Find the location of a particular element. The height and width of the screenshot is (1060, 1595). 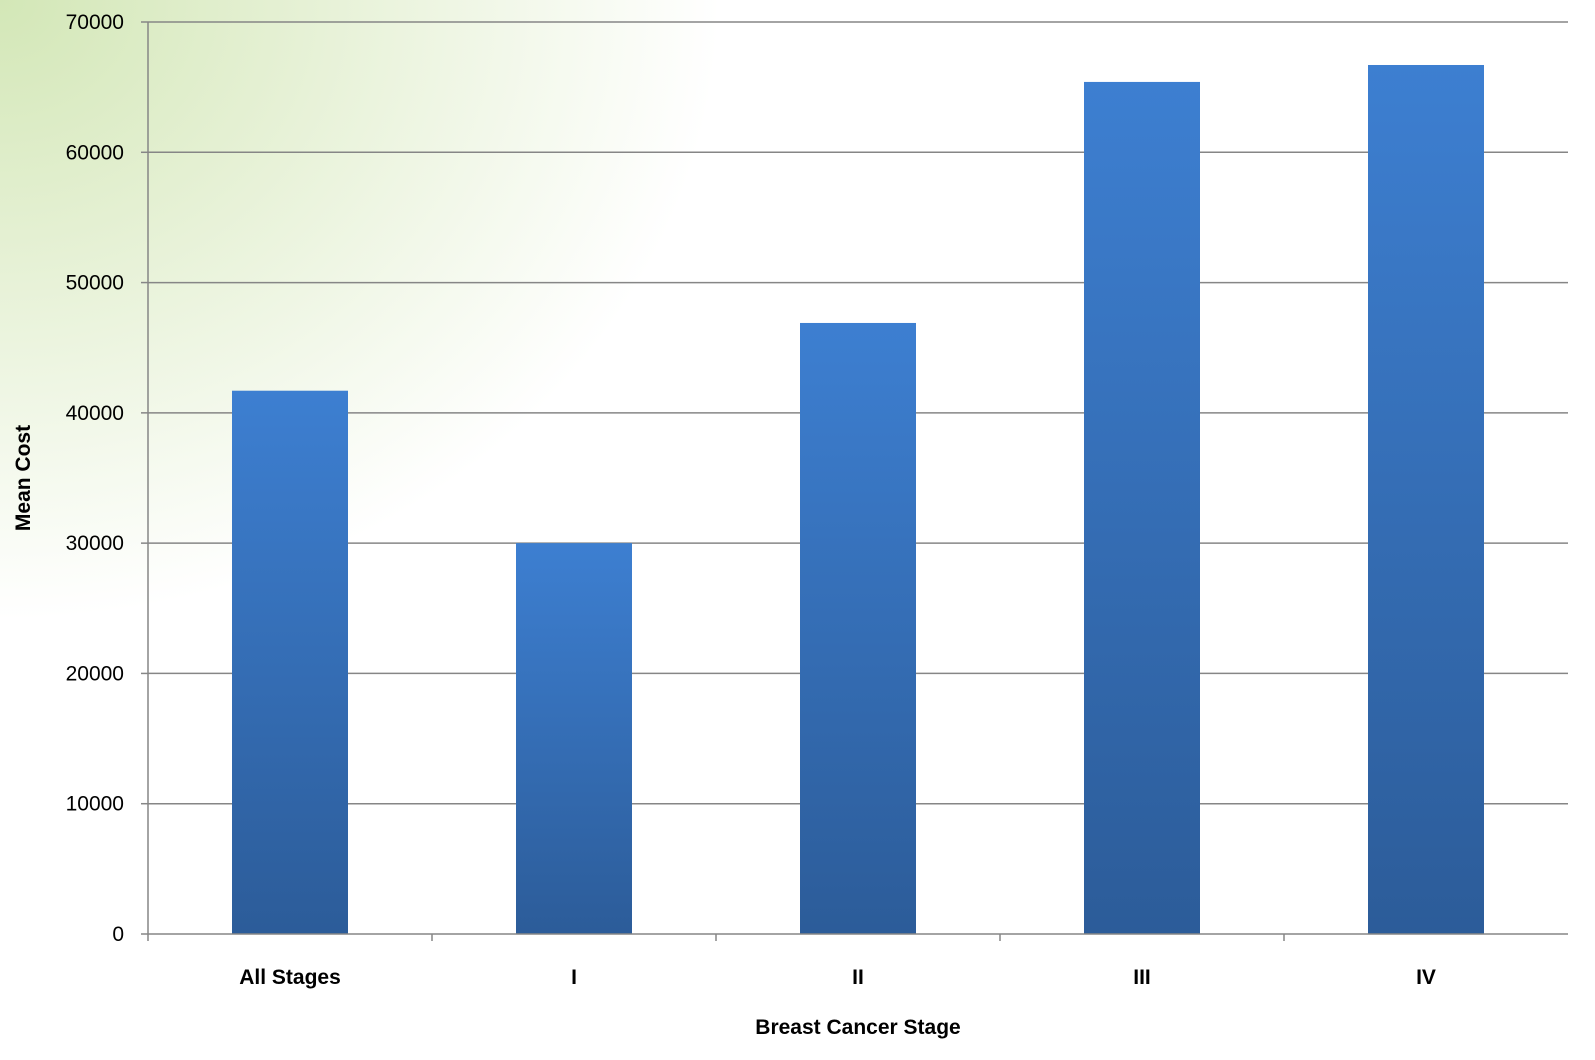

x-tick-label: II is located at coordinates (858, 977).